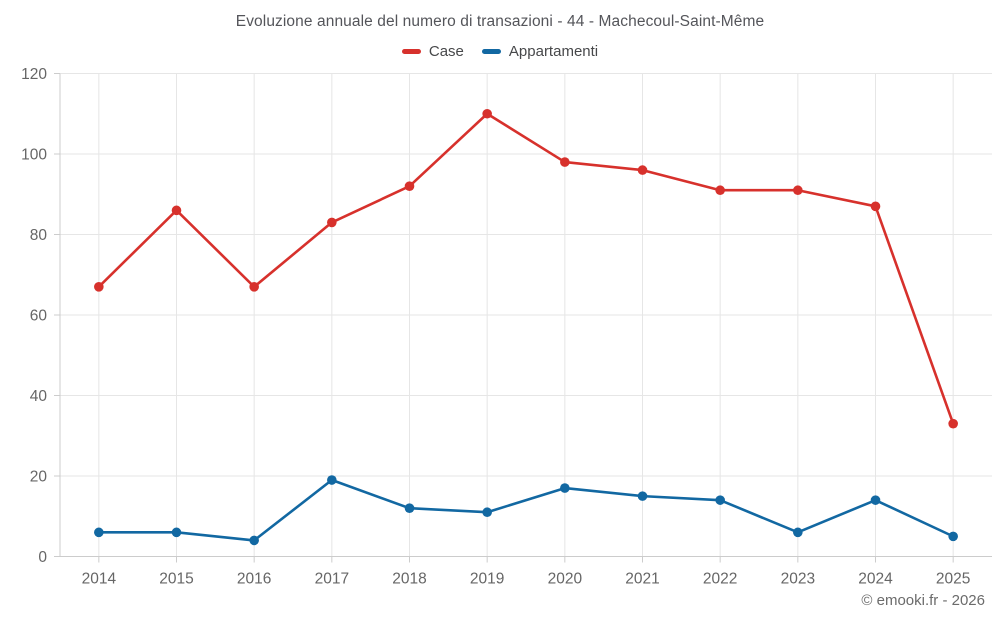 Image resolution: width=1000 pixels, height=625 pixels. What do you see at coordinates (254, 287) in the screenshot?
I see `case-point-2016` at bounding box center [254, 287].